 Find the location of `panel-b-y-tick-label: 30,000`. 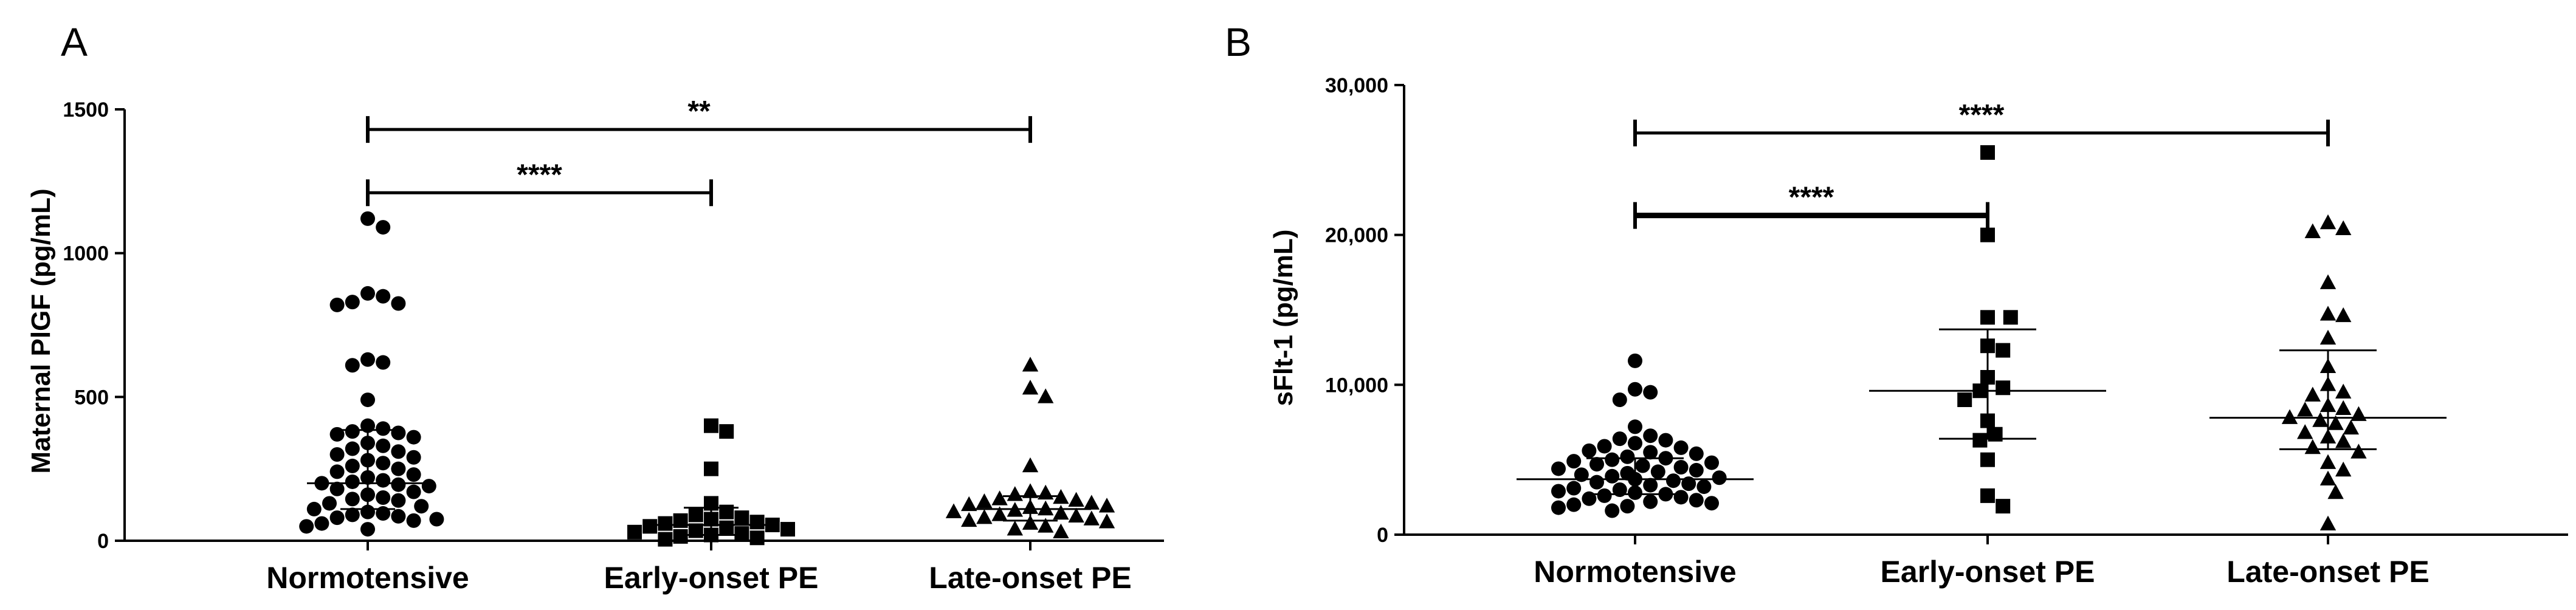

panel-b-y-tick-label: 30,000 is located at coordinates (1357, 86).